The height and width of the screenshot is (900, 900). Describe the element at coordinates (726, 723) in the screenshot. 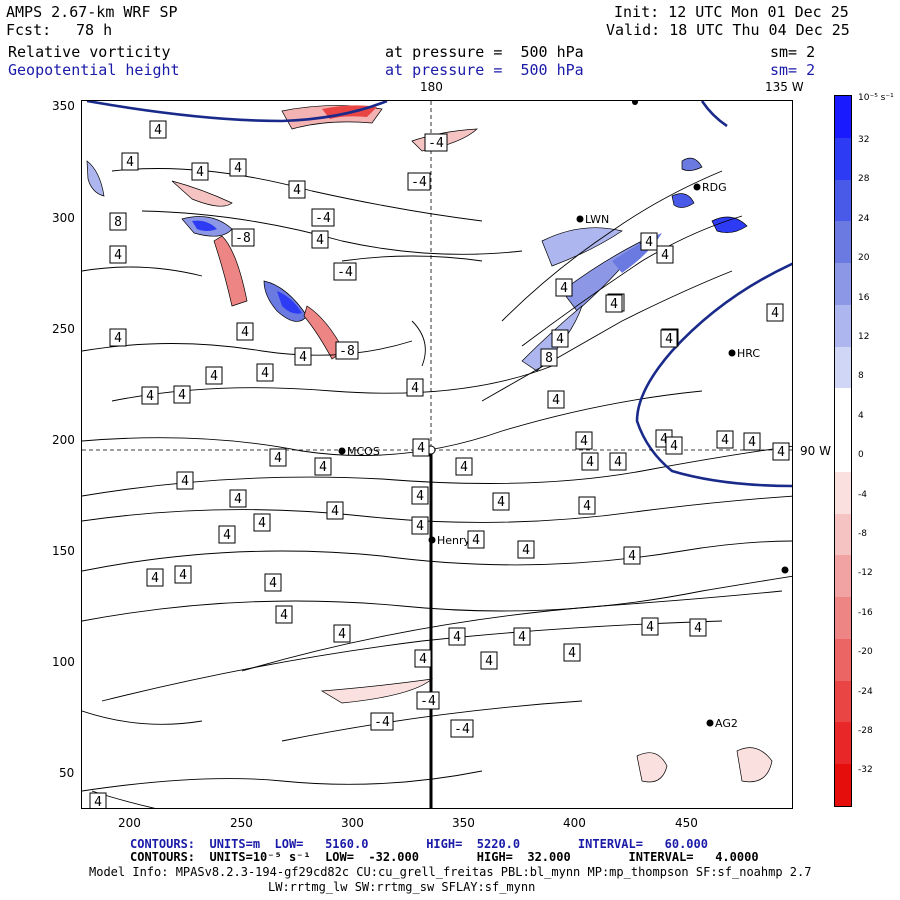

I see `station-ag2: AG2` at that location.